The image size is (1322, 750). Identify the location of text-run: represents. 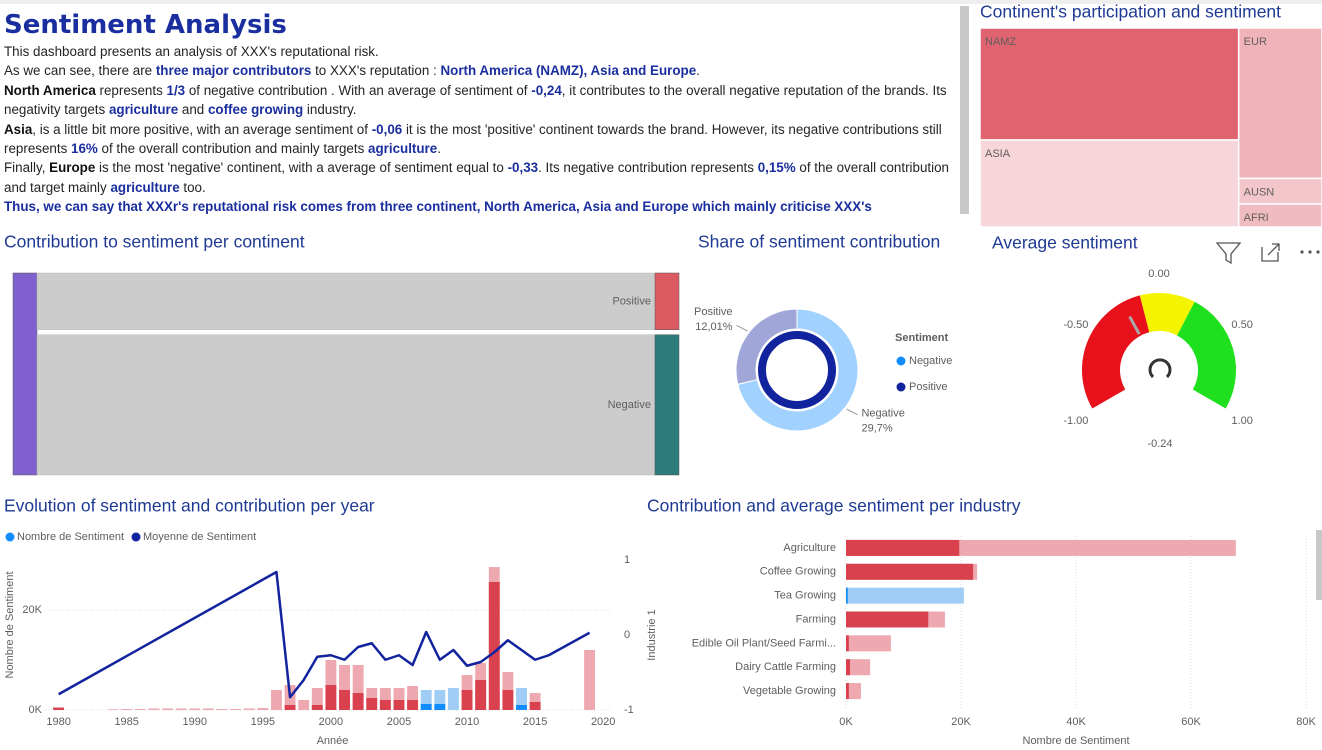
(131, 90).